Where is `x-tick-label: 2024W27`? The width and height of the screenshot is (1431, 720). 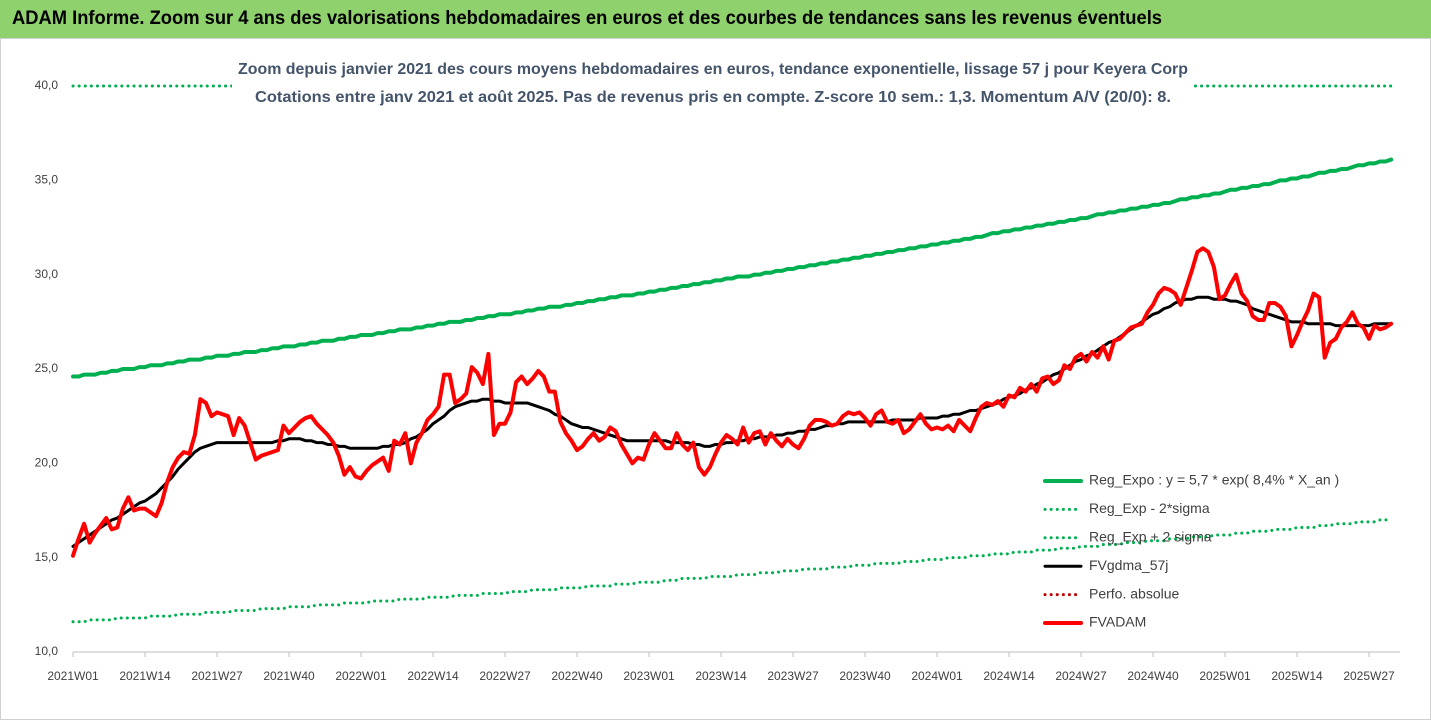
x-tick-label: 2024W27 is located at coordinates (1081, 676).